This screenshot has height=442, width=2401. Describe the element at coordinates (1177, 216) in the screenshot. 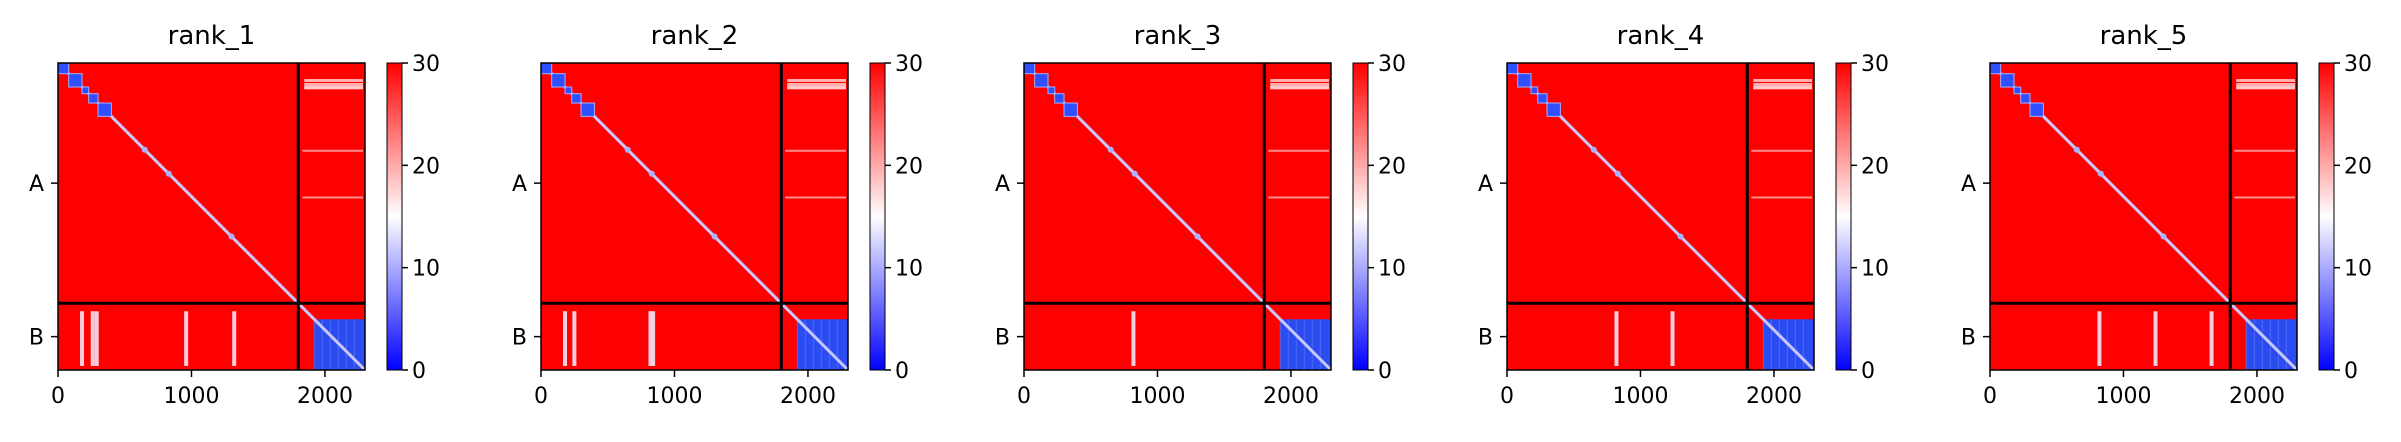

I see `plot-frame` at that location.